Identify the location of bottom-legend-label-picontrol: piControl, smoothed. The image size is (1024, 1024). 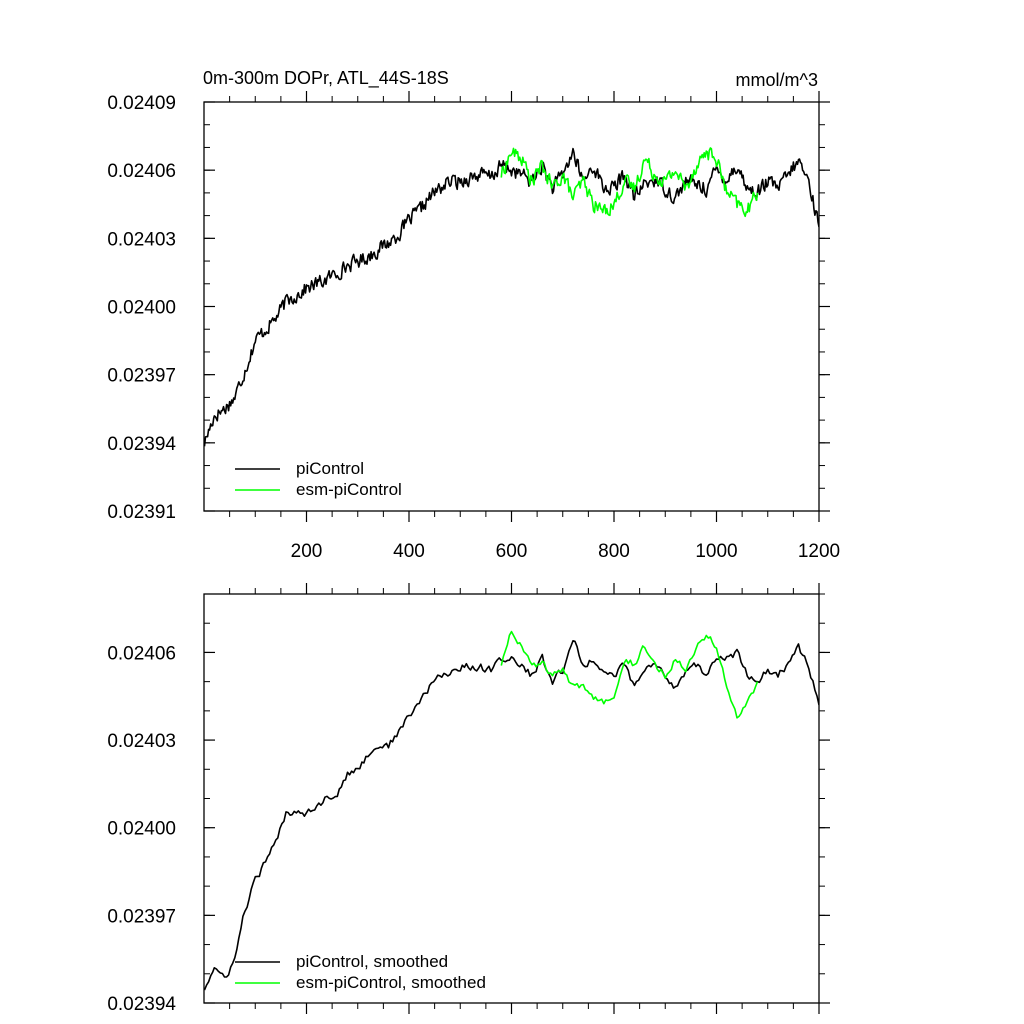
(372, 961).